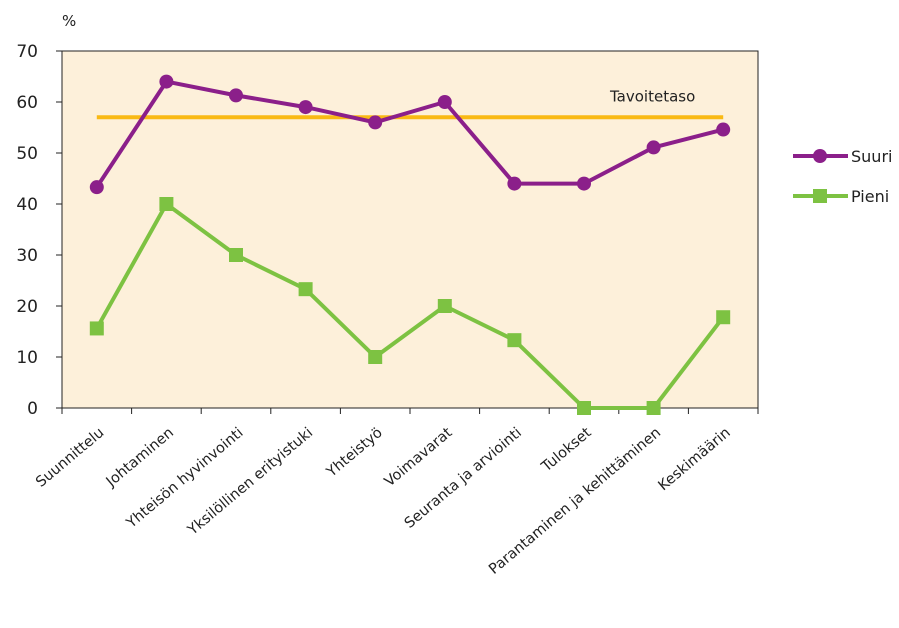 The height and width of the screenshot is (628, 899). What do you see at coordinates (69, 21) in the screenshot?
I see `y-unit-label: %` at bounding box center [69, 21].